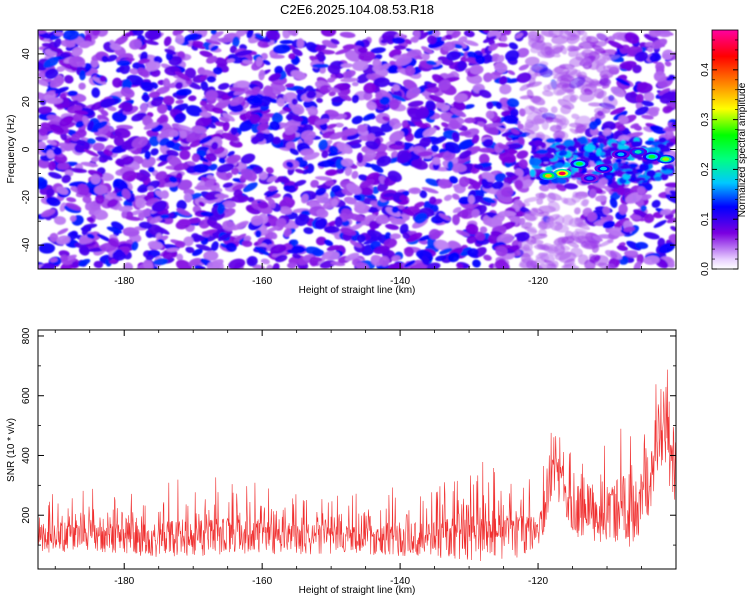 Image resolution: width=750 pixels, height=600 pixels. Describe the element at coordinates (124, 281) in the screenshot. I see `x-tick-label: -180` at that location.